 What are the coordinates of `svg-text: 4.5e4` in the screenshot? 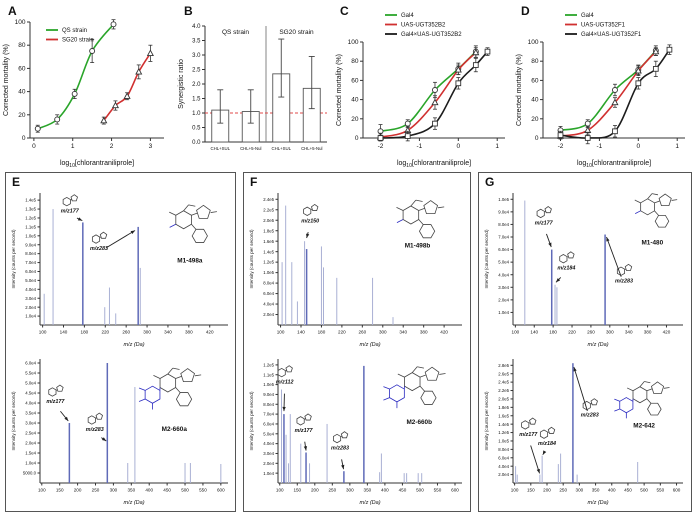 It's located at (30, 393).